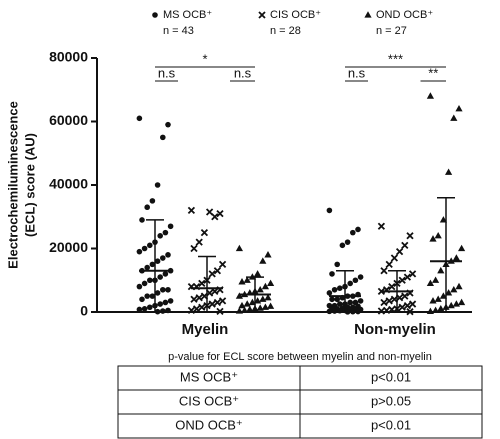 This screenshot has height=439, width=500. What do you see at coordinates (155, 15) in the screenshot?
I see `legend-marker` at bounding box center [155, 15].